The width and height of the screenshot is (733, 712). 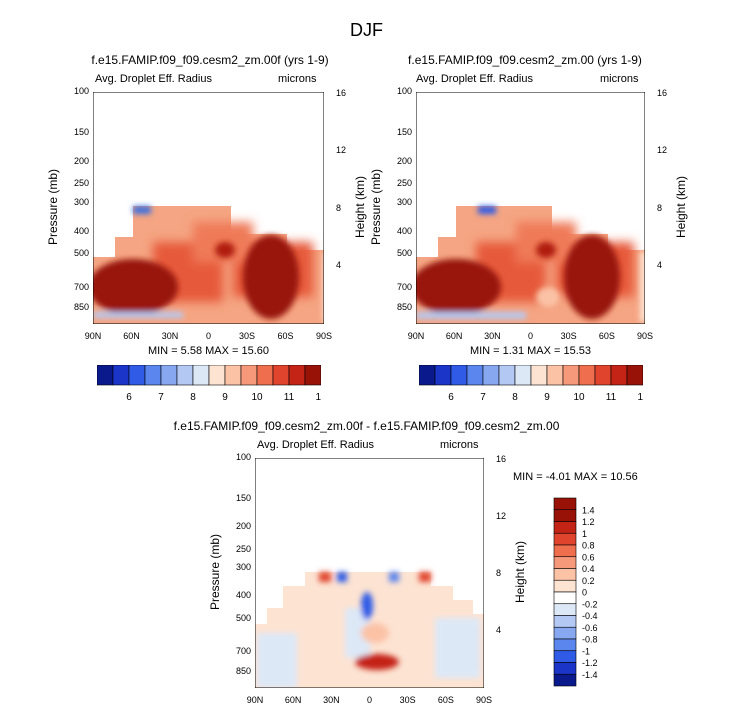 I want to click on panel-1-y2tick-label: 4, so click(x=339, y=265).